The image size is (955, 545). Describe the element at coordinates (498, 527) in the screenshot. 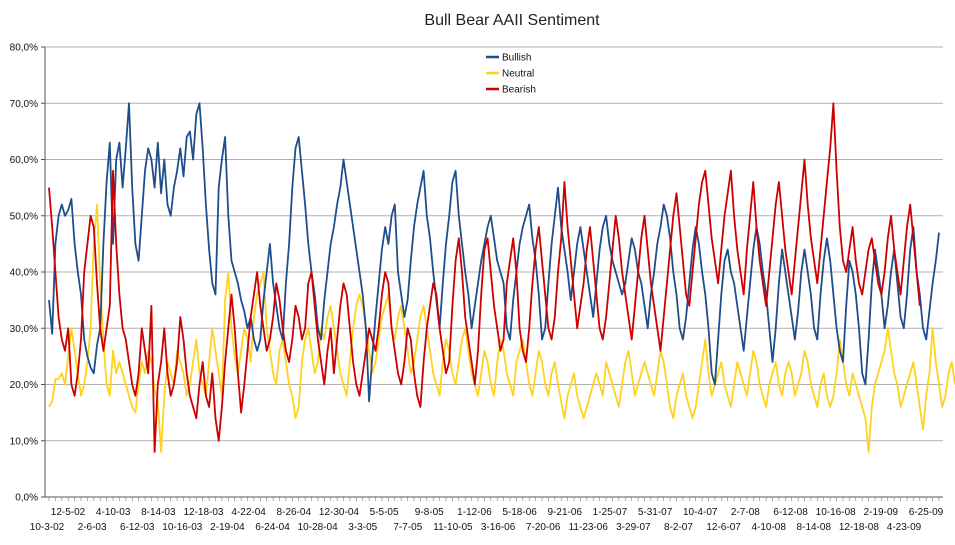

I see `x-tick-label: 3-16-06` at that location.